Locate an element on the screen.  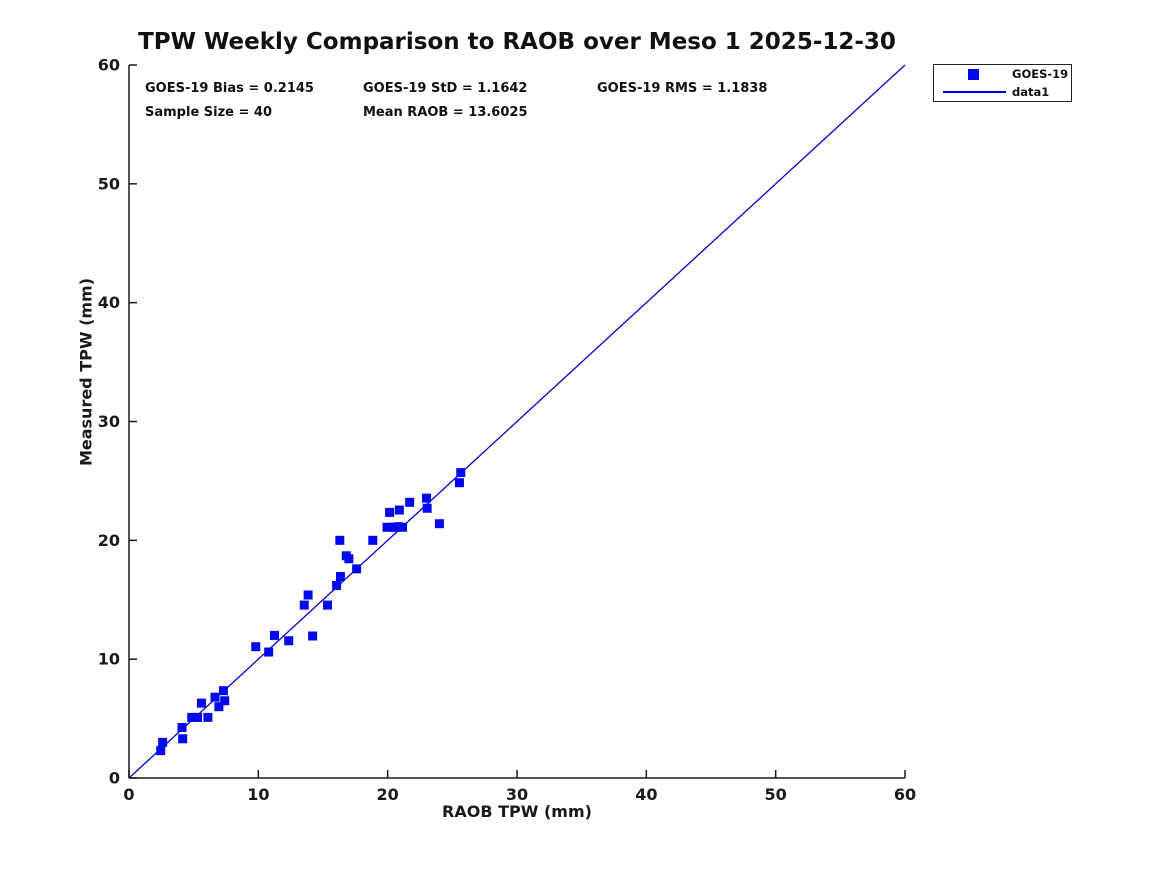
legend: GOES-19 data1 is located at coordinates (1002, 83).